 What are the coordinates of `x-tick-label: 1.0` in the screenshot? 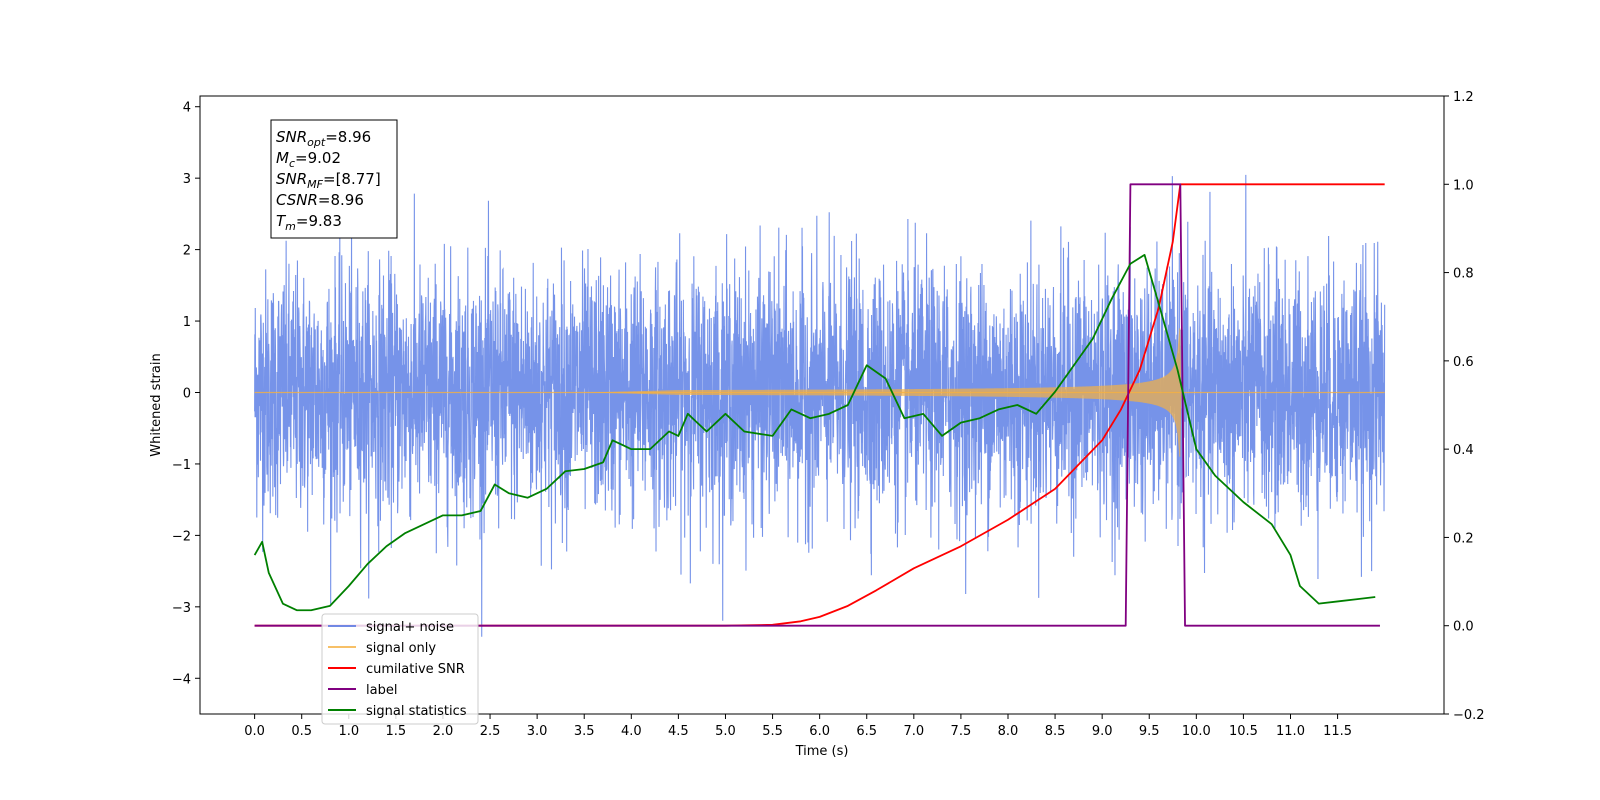 It's located at (348, 731).